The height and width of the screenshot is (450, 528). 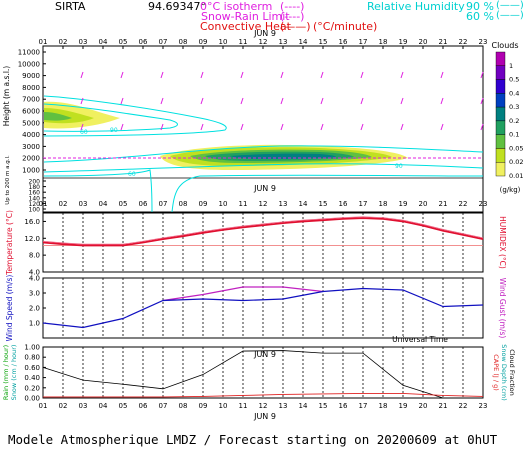 I want to click on top-hour-label: 01, so click(x=43, y=42).